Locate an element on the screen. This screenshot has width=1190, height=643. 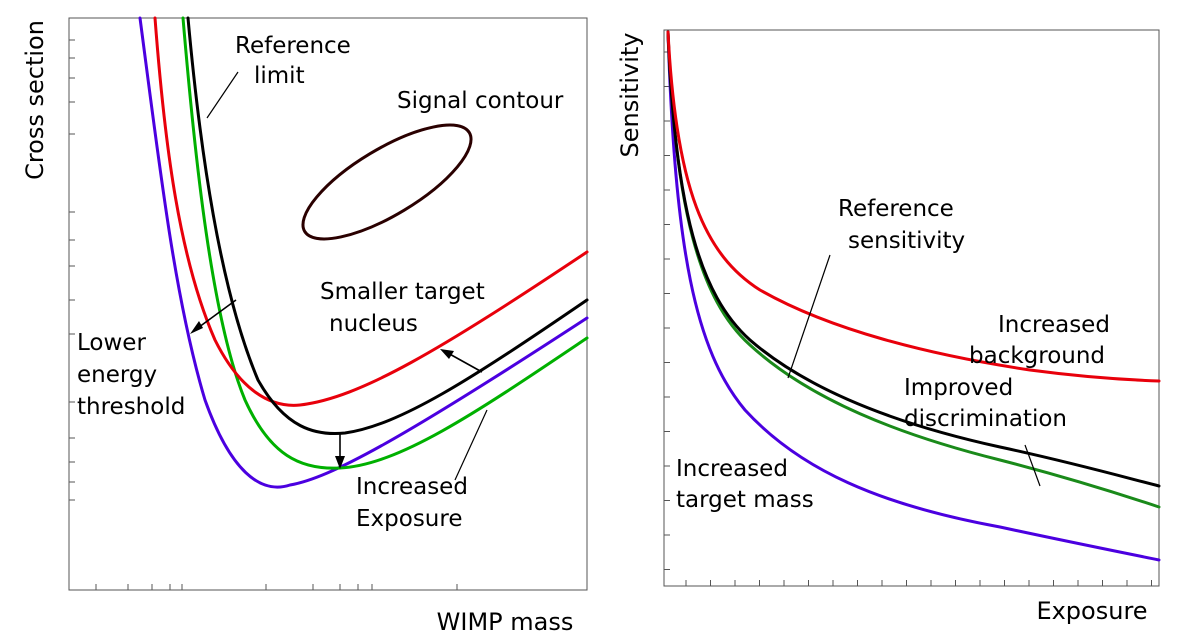
increased-background-label-line1: Increased is located at coordinates (1054, 325).